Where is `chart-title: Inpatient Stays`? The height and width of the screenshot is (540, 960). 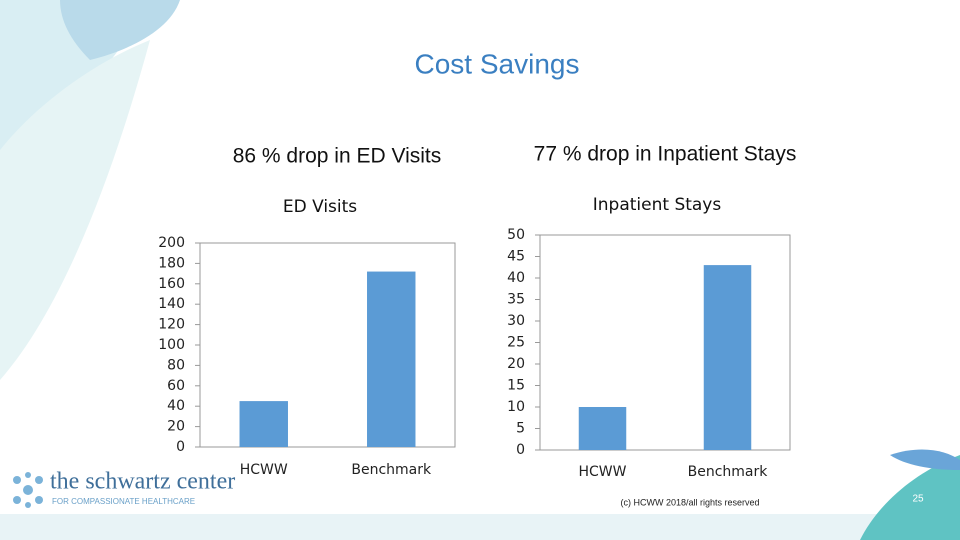
chart-title: Inpatient Stays is located at coordinates (657, 205).